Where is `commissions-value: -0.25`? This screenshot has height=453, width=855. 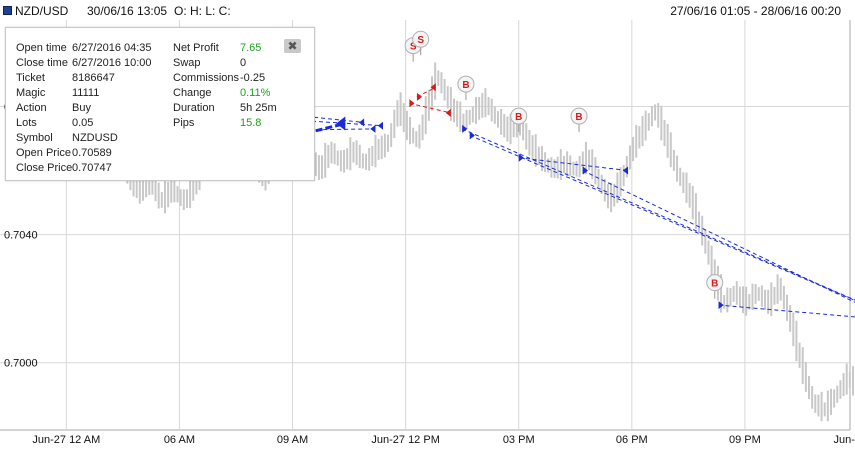 commissions-value: -0.25 is located at coordinates (253, 78).